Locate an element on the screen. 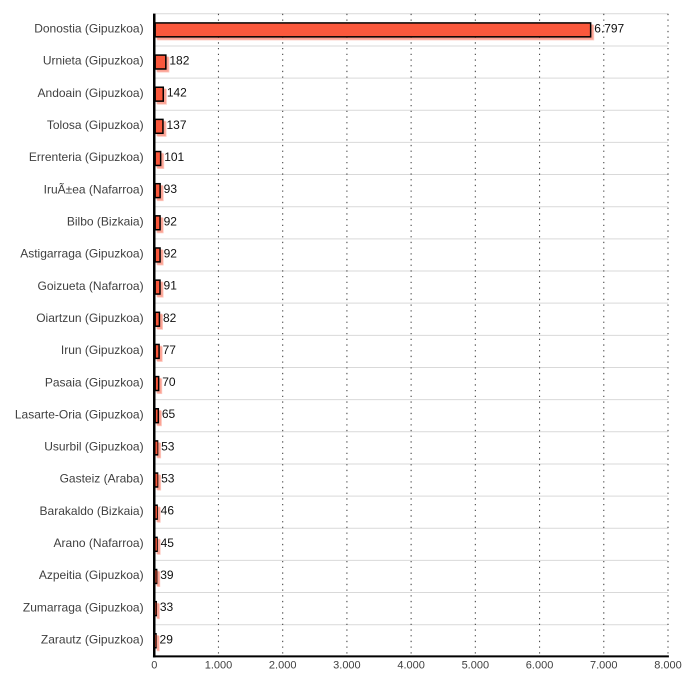 The image size is (700, 700). svg-text: IruÃ±ea (Nafarroa) is located at coordinates (94, 189).